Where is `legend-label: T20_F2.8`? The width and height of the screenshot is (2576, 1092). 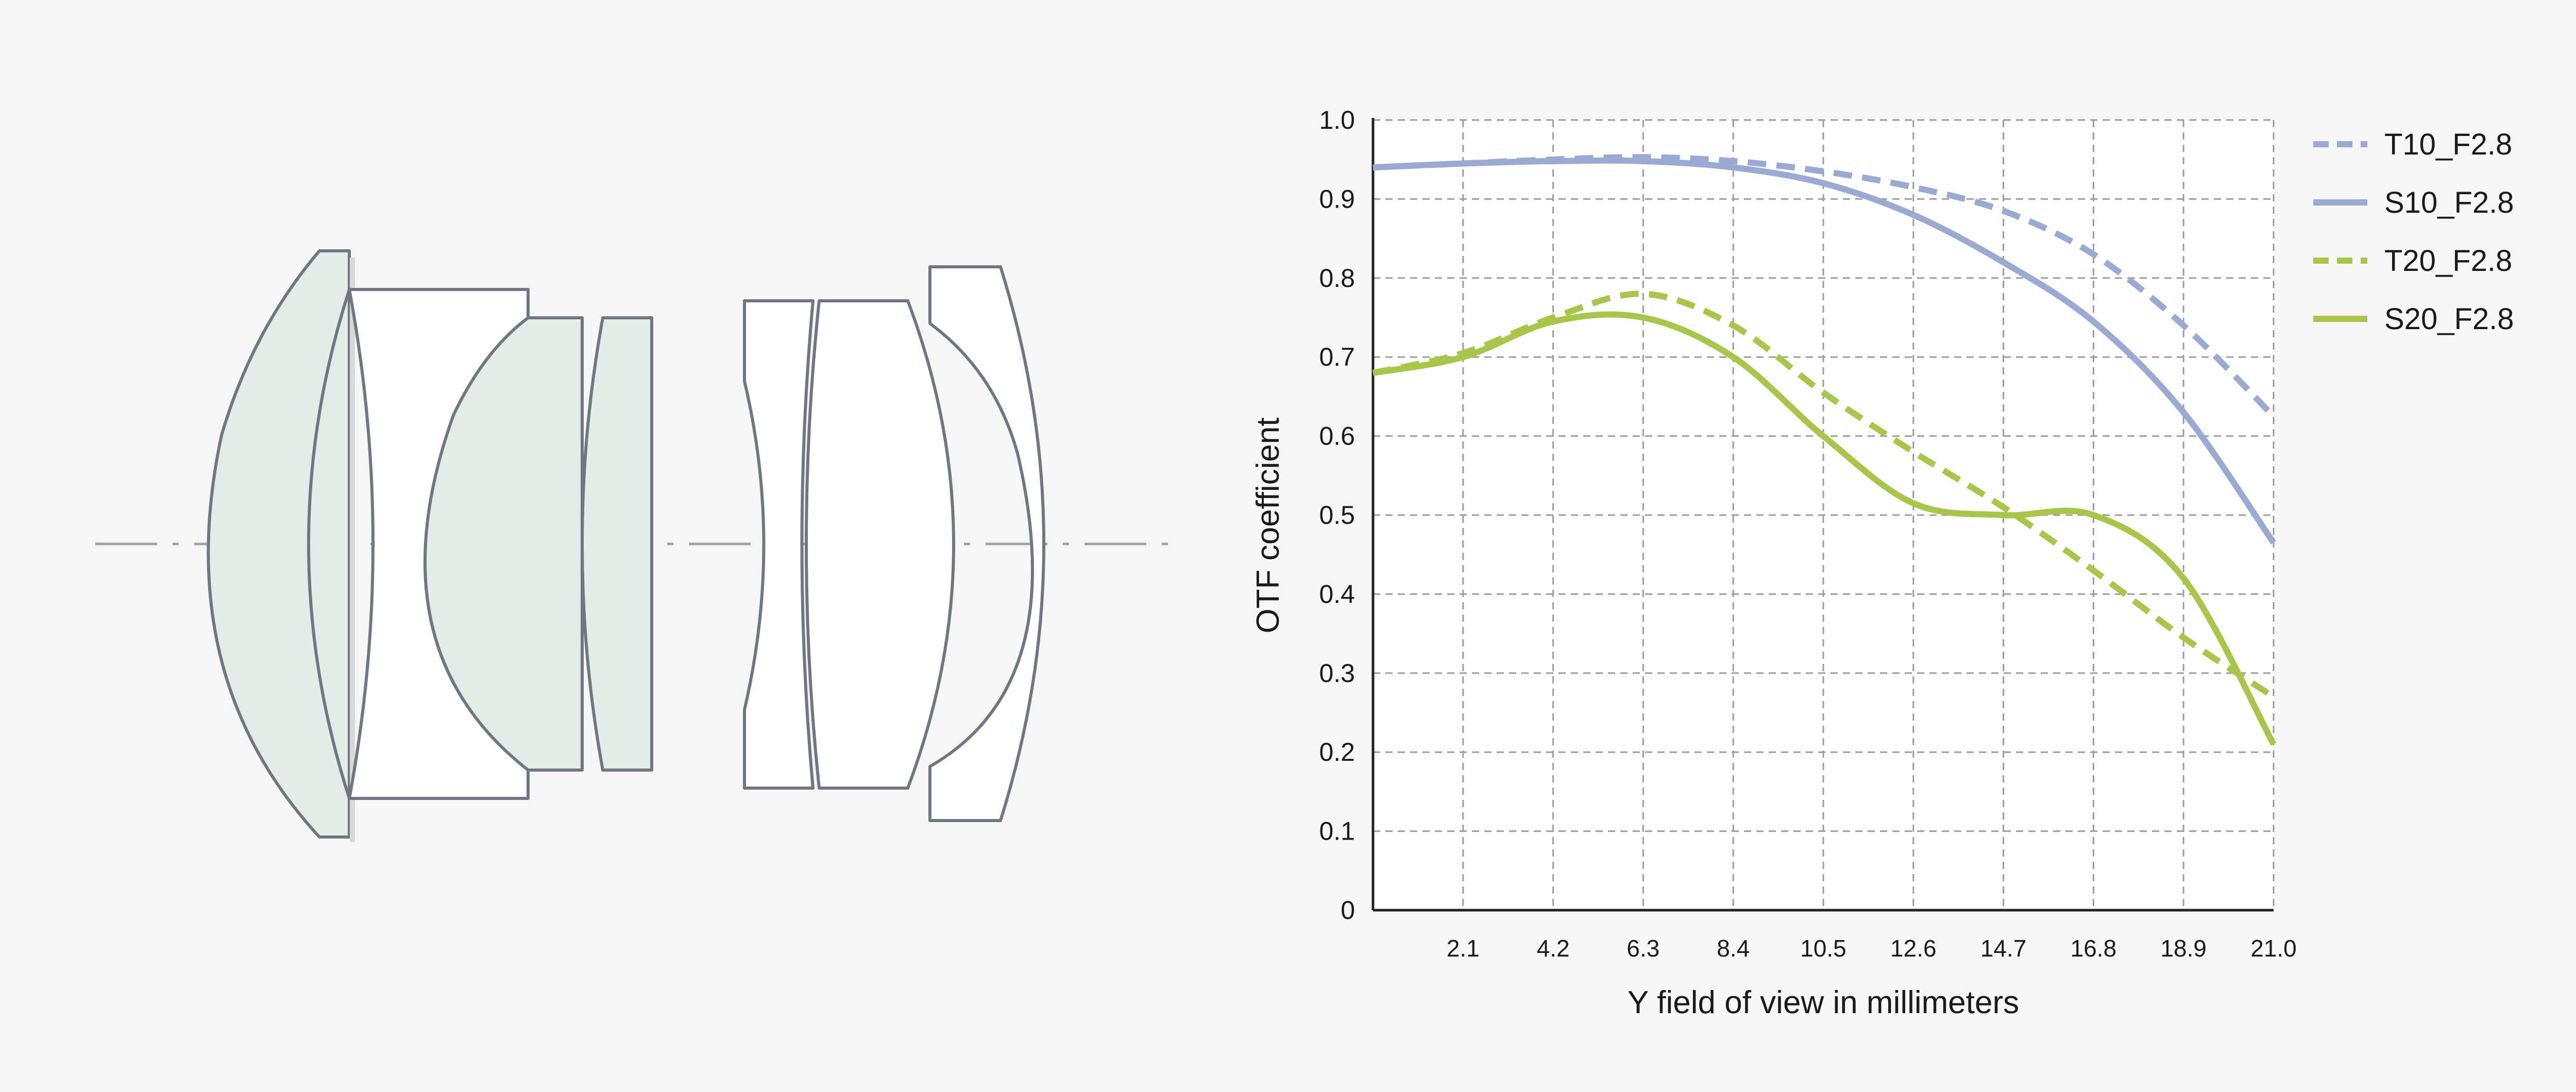
legend-label: T20_F2.8 is located at coordinates (2448, 261).